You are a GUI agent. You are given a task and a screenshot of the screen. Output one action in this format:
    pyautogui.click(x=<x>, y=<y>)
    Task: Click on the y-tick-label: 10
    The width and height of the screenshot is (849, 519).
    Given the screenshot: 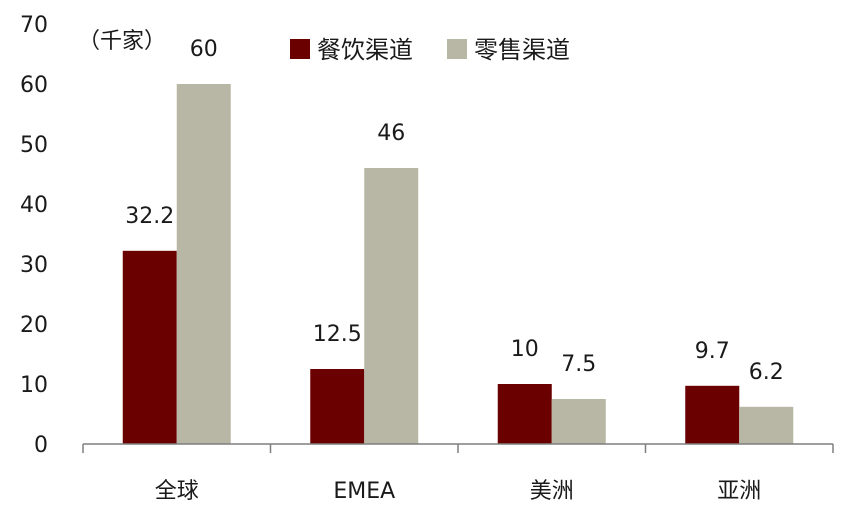 What is the action you would take?
    pyautogui.click(x=34, y=385)
    